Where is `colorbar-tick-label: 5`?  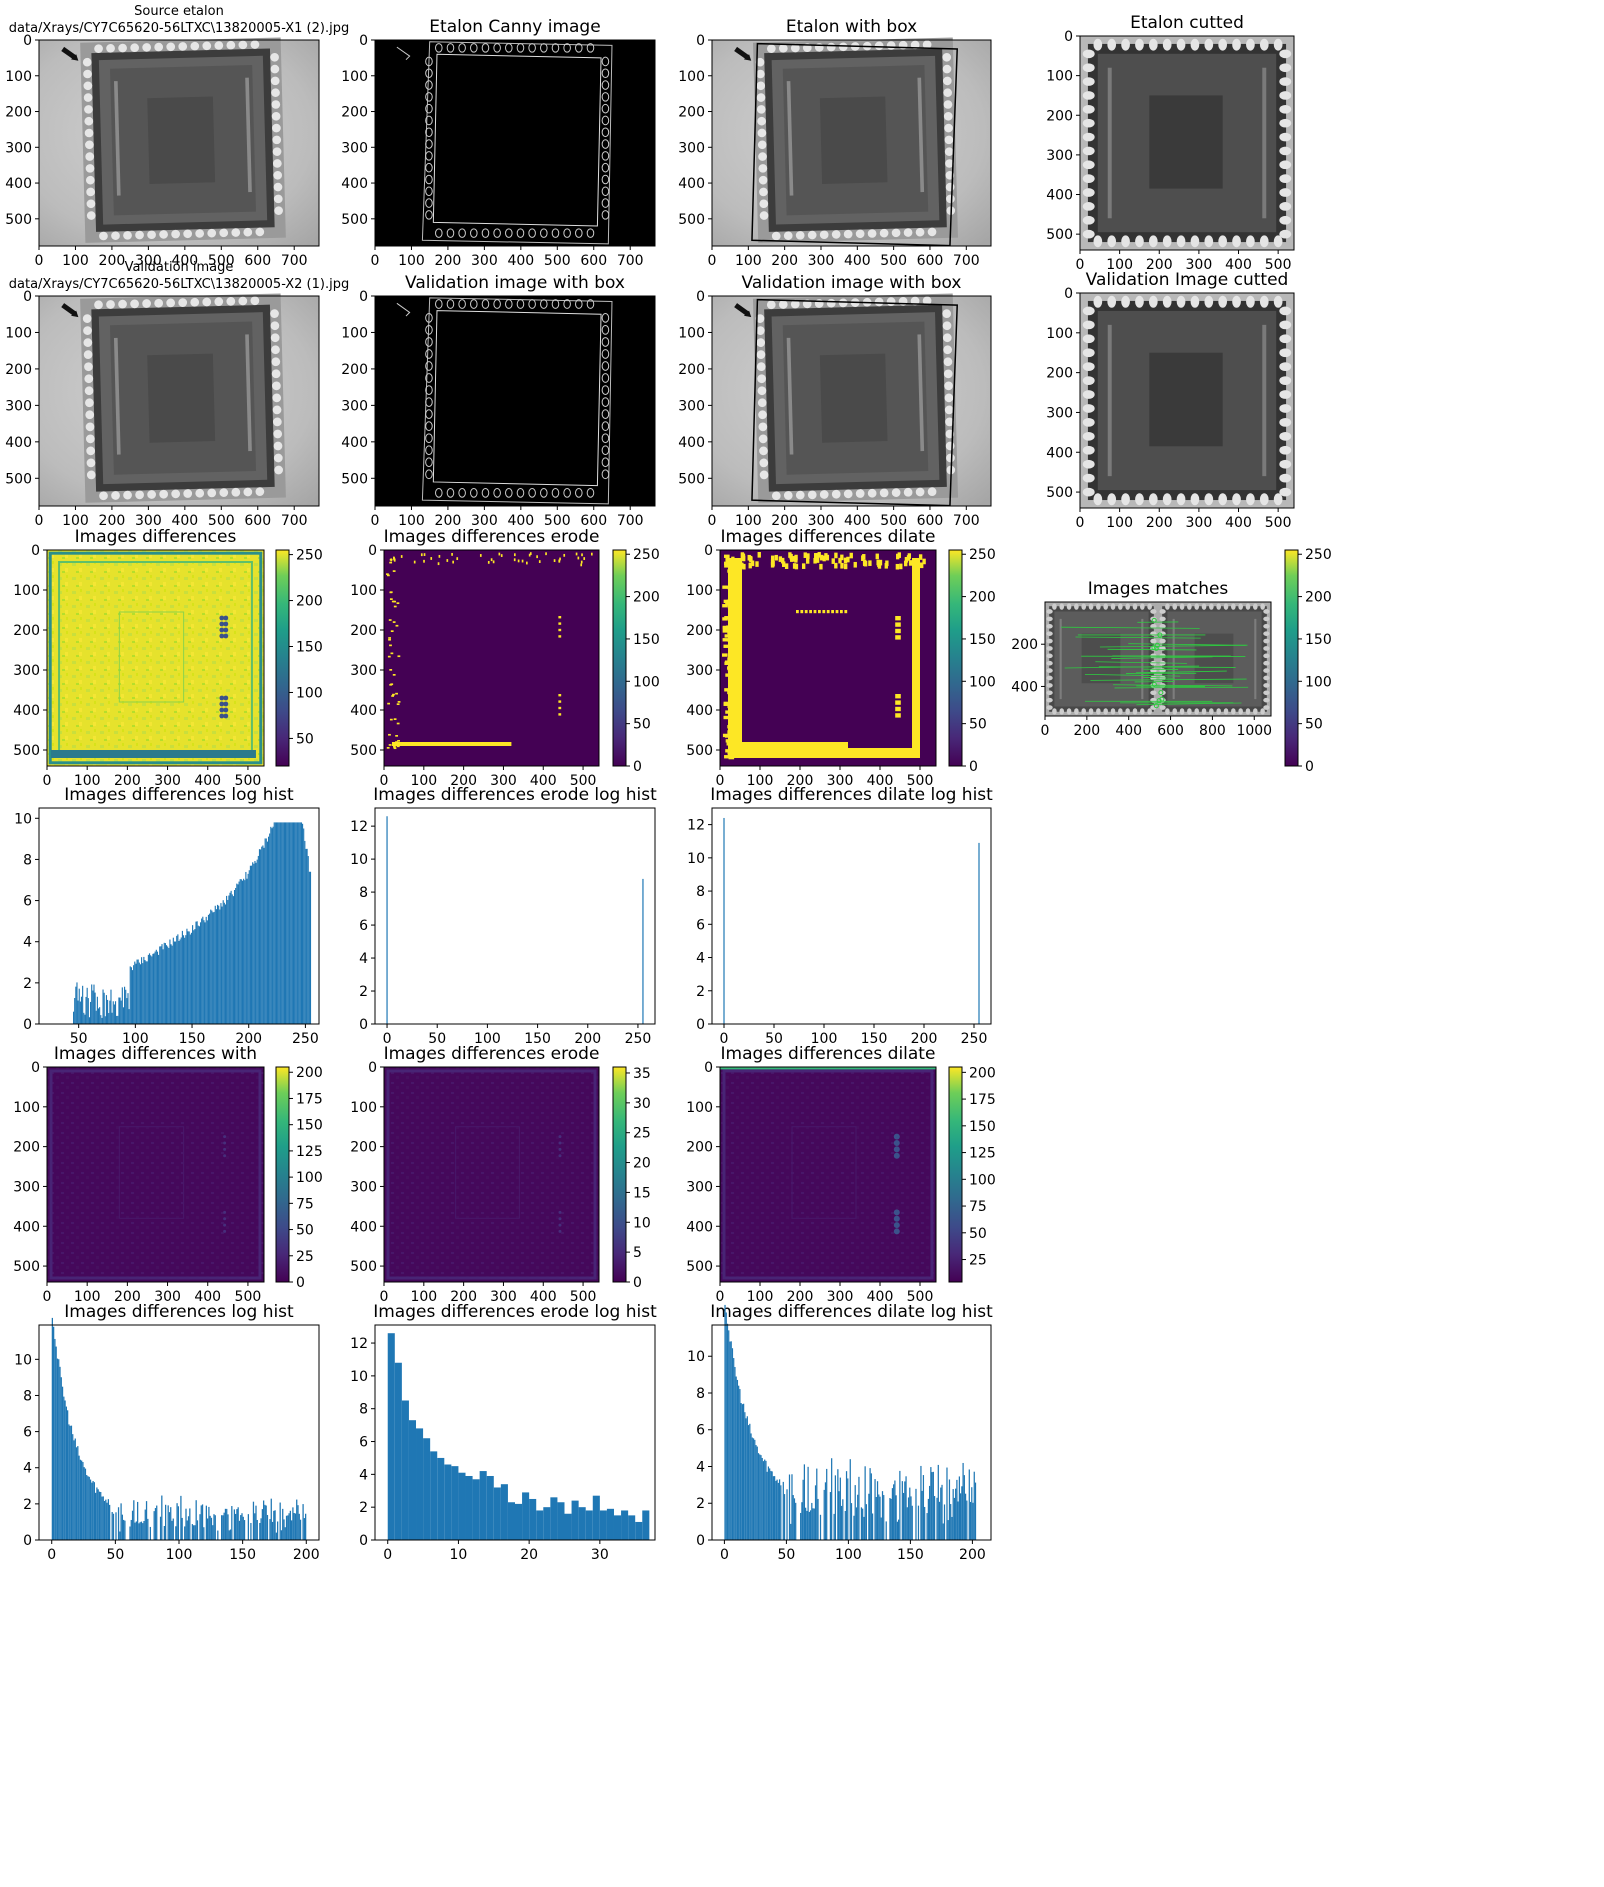
colorbar-tick-label: 5 is located at coordinates (637, 1253).